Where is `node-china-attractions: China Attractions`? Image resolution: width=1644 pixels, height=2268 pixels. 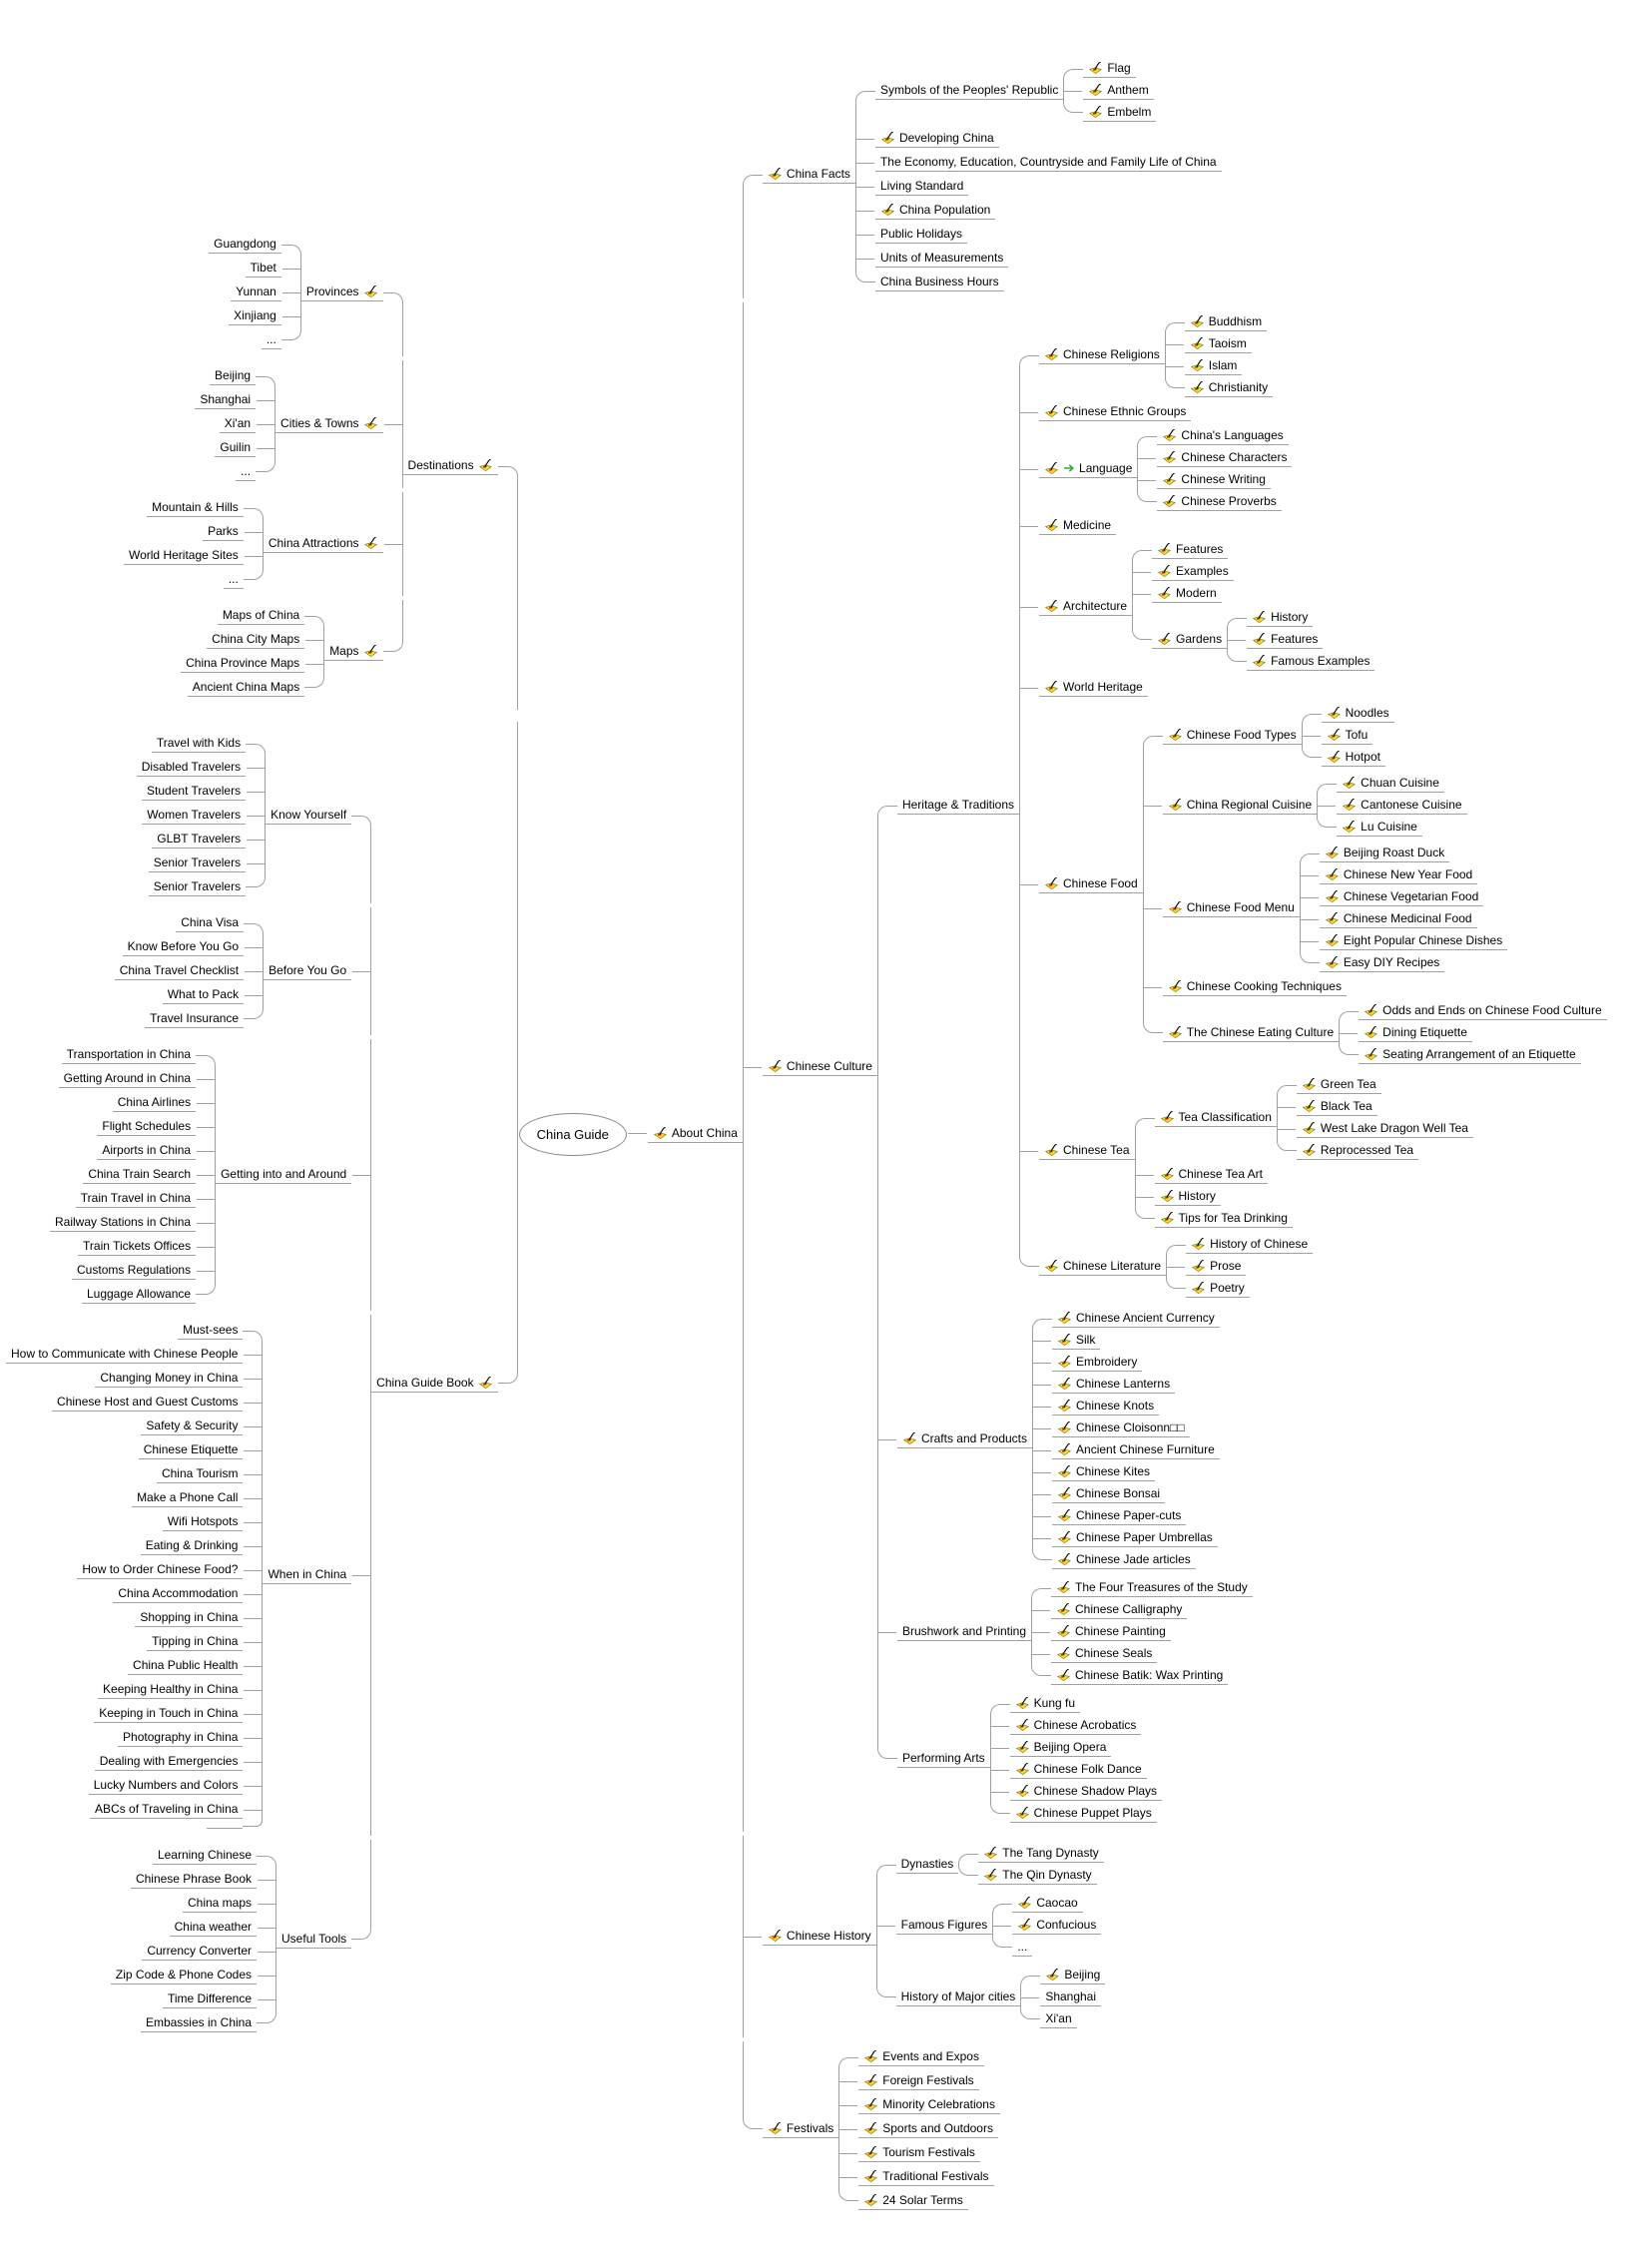
node-china-attractions: China Attractions is located at coordinates (323, 544).